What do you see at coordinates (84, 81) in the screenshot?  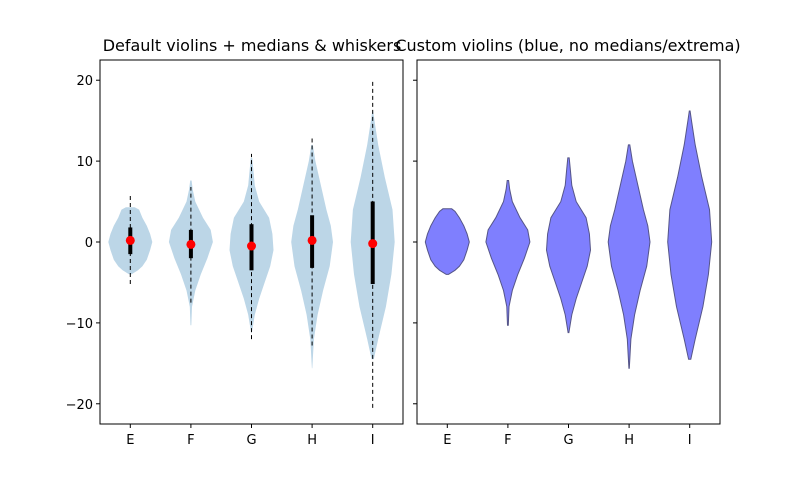 I see `y-tick-label: 20` at bounding box center [84, 81].